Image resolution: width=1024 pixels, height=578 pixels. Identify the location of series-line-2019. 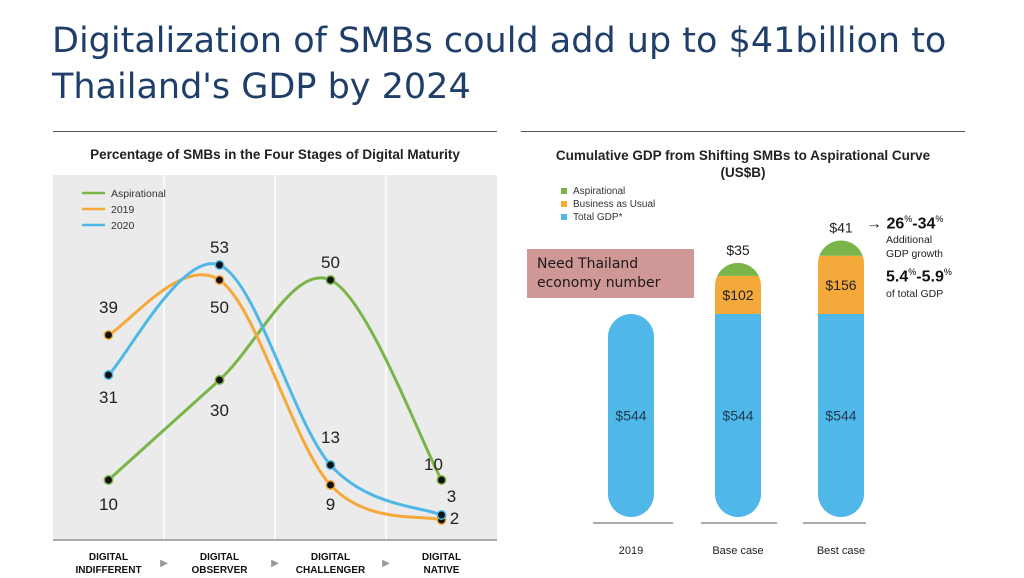
(275, 397).